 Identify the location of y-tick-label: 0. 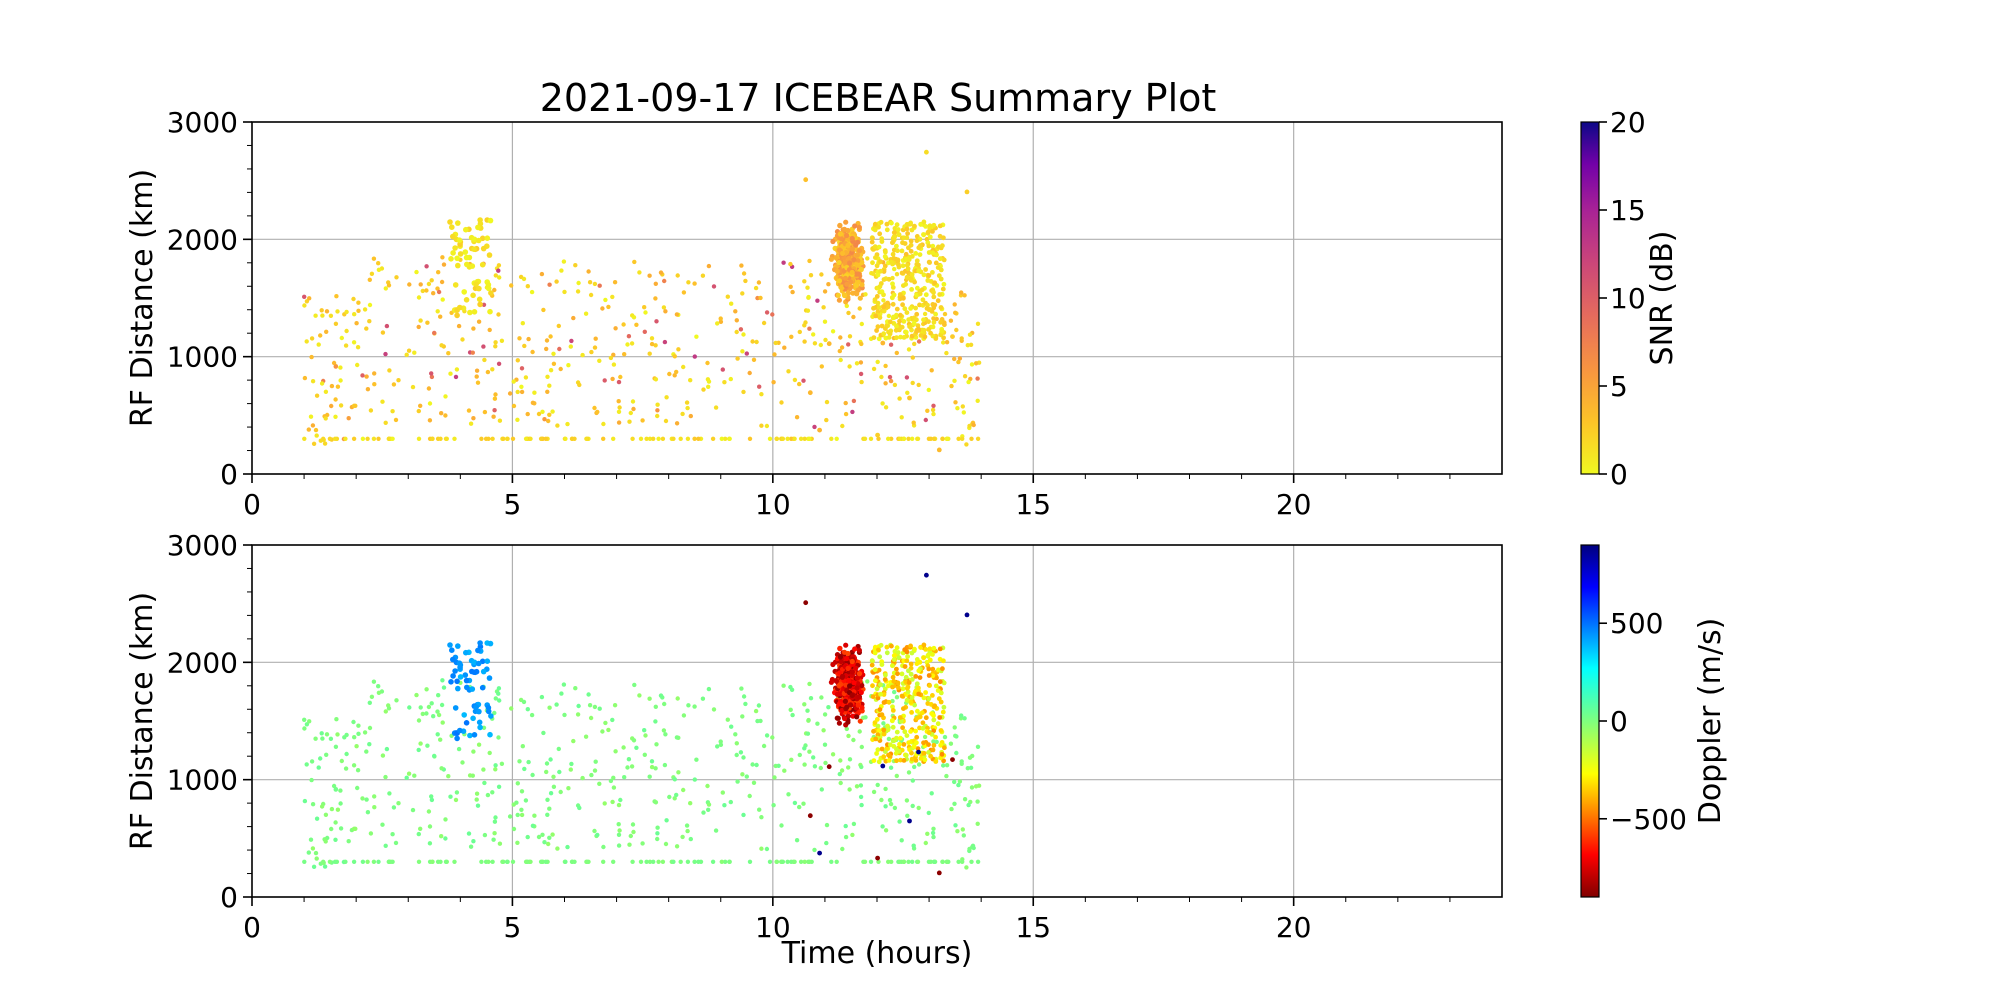
(229, 897).